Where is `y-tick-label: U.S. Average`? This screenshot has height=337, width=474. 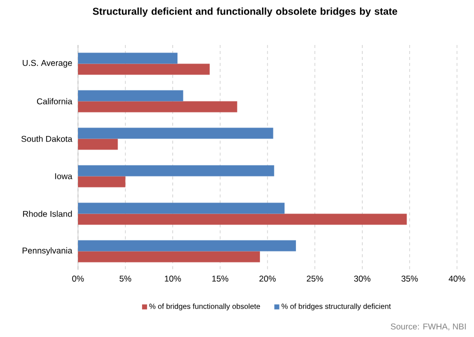
y-tick-label: U.S. Average is located at coordinates (47, 64).